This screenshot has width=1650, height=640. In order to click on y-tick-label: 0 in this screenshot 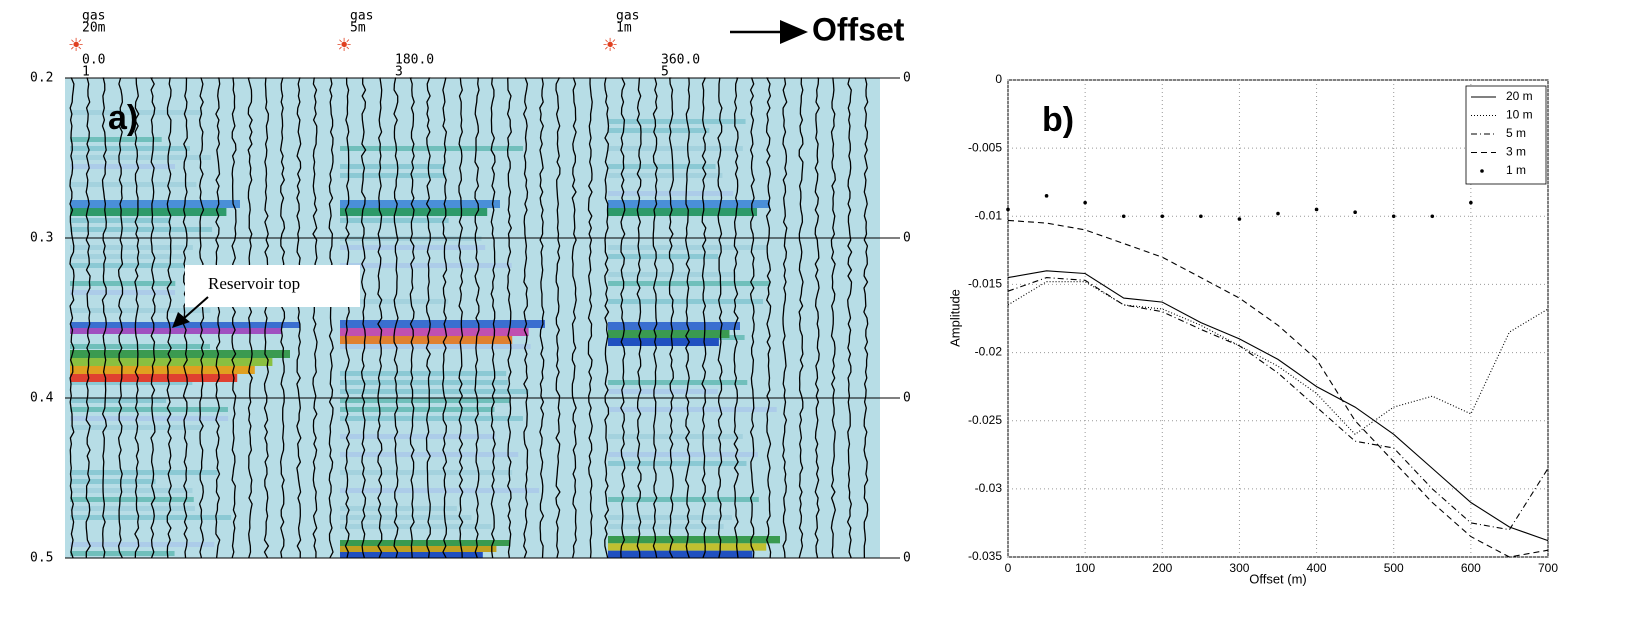, I will do `click(998, 79)`.